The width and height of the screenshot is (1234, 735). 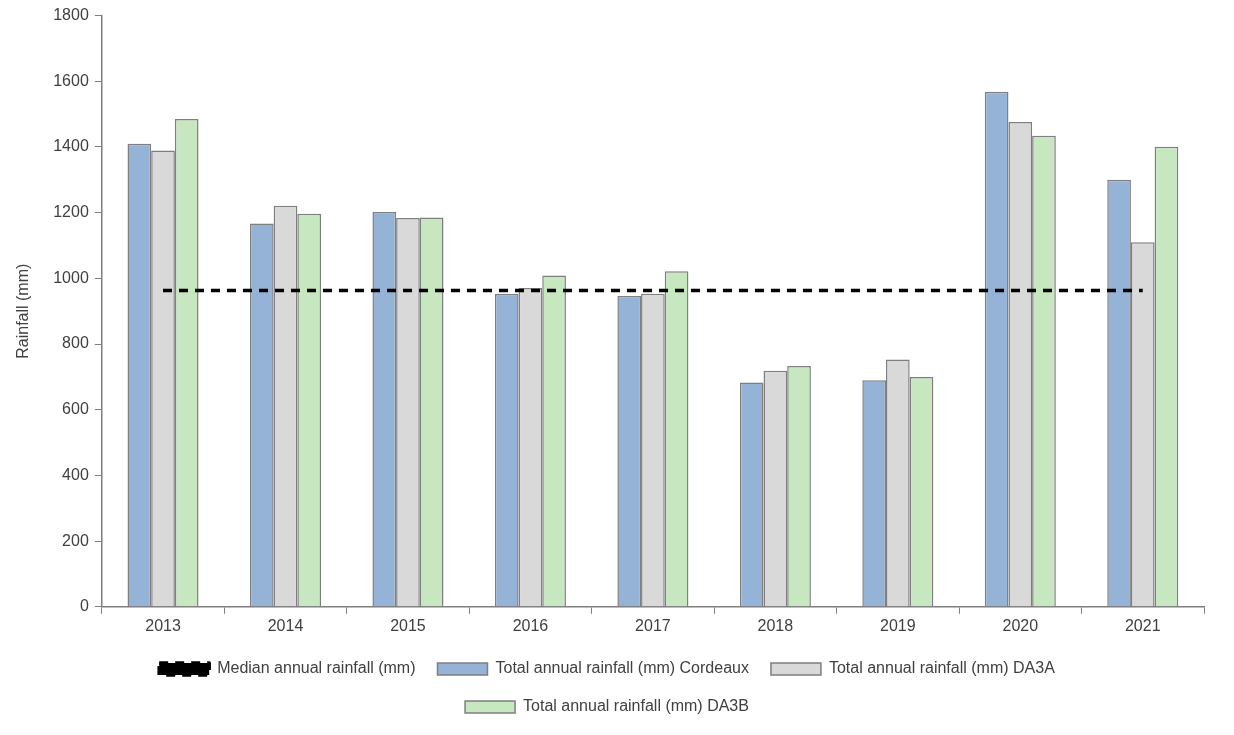 I want to click on y-tick-label: 1800, so click(x=71, y=15).